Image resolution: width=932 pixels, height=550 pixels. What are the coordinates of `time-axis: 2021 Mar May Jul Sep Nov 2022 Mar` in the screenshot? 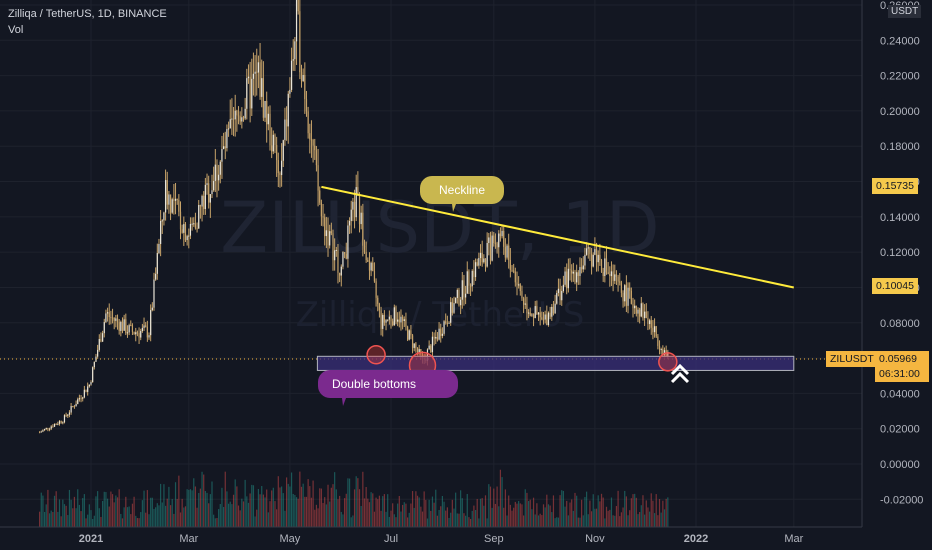 It's located at (441, 539).